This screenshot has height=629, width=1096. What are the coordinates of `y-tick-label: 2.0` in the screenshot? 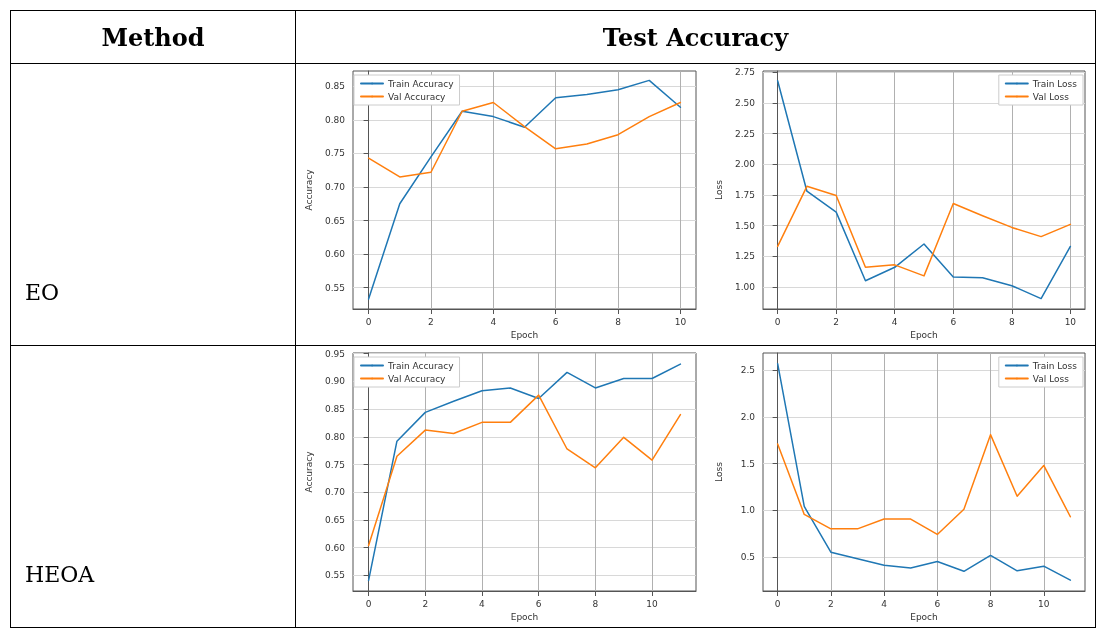 It's located at (748, 416).